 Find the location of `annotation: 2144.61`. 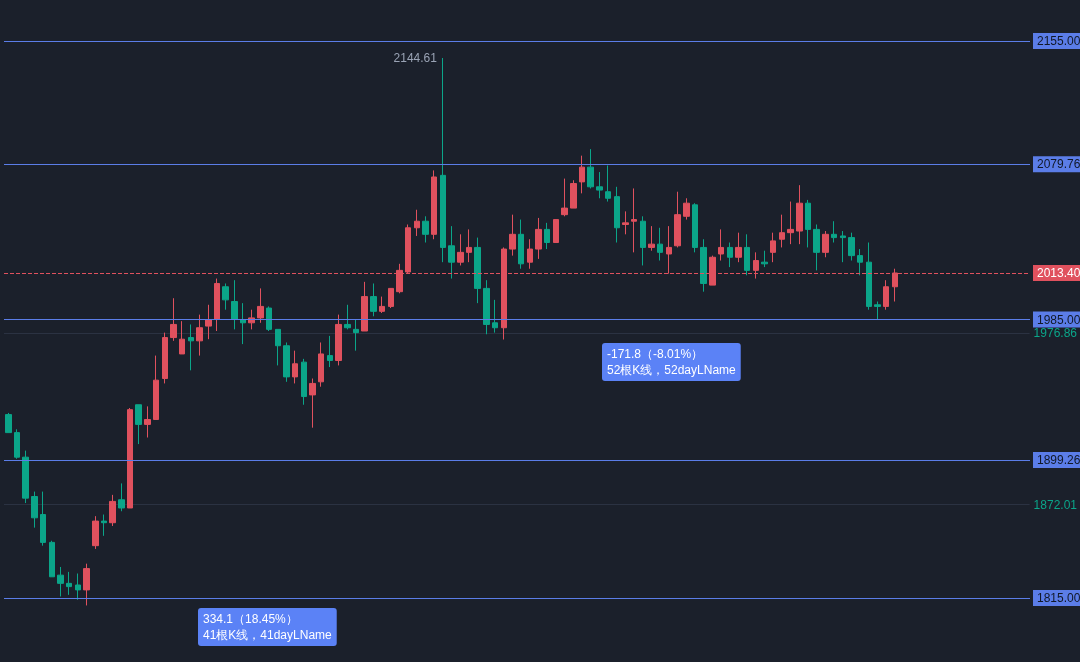

annotation: 2144.61 is located at coordinates (415, 57).